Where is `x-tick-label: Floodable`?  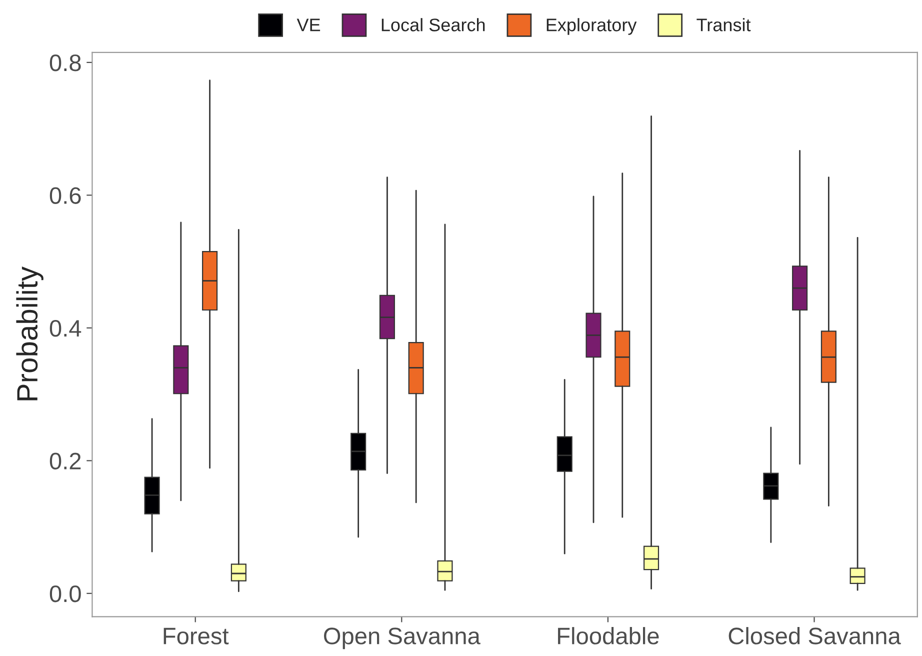 x-tick-label: Floodable is located at coordinates (608, 635).